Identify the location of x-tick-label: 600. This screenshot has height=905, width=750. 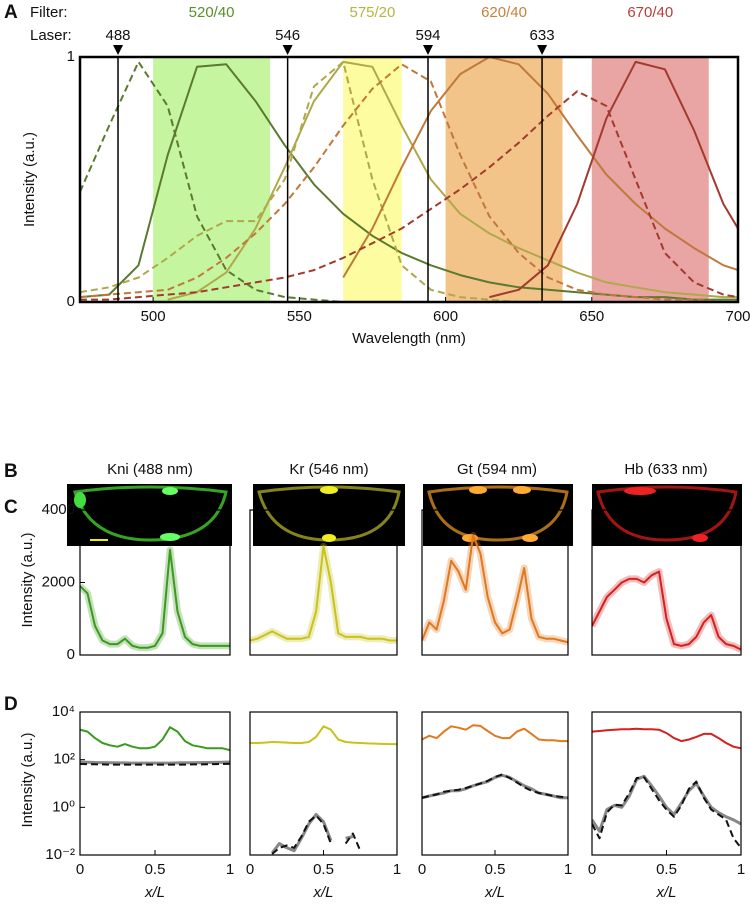
(445, 316).